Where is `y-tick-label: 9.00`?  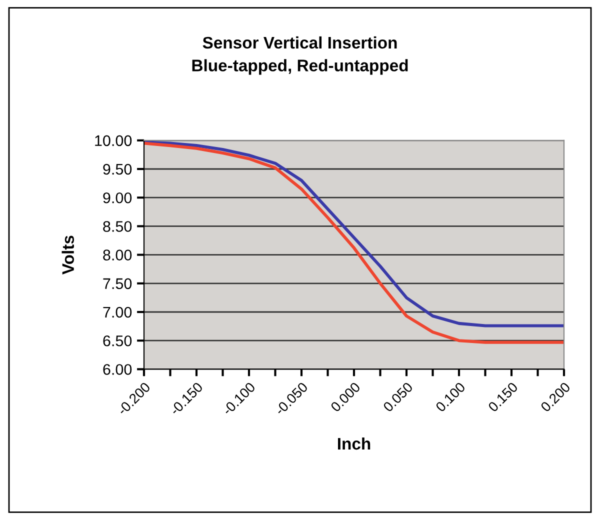
y-tick-label: 9.00 is located at coordinates (117, 198).